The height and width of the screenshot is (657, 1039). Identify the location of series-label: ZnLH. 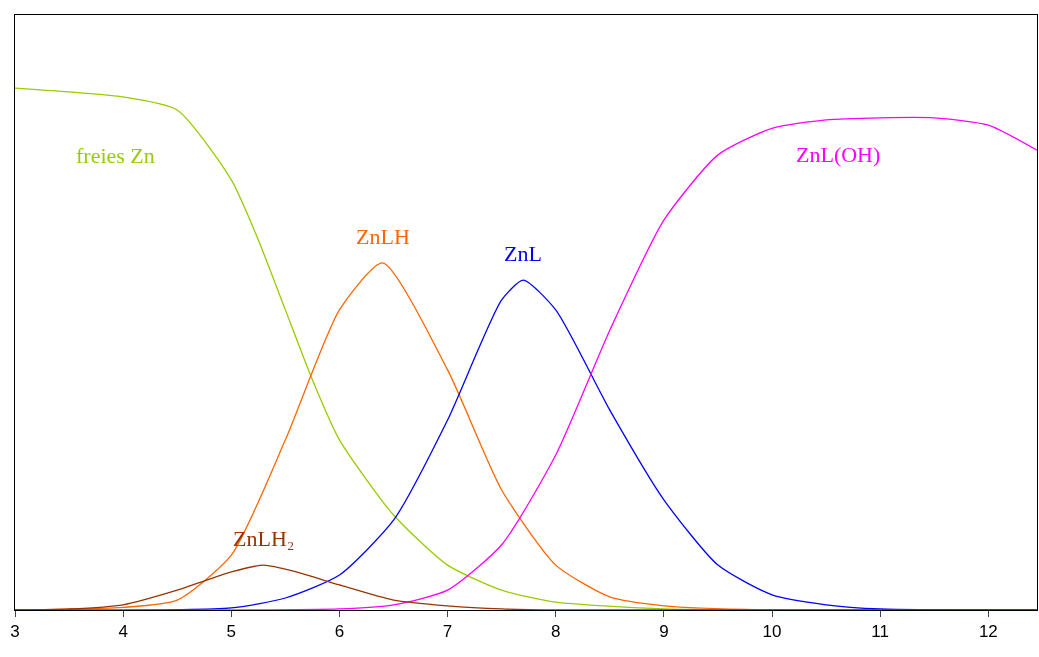
(383, 236).